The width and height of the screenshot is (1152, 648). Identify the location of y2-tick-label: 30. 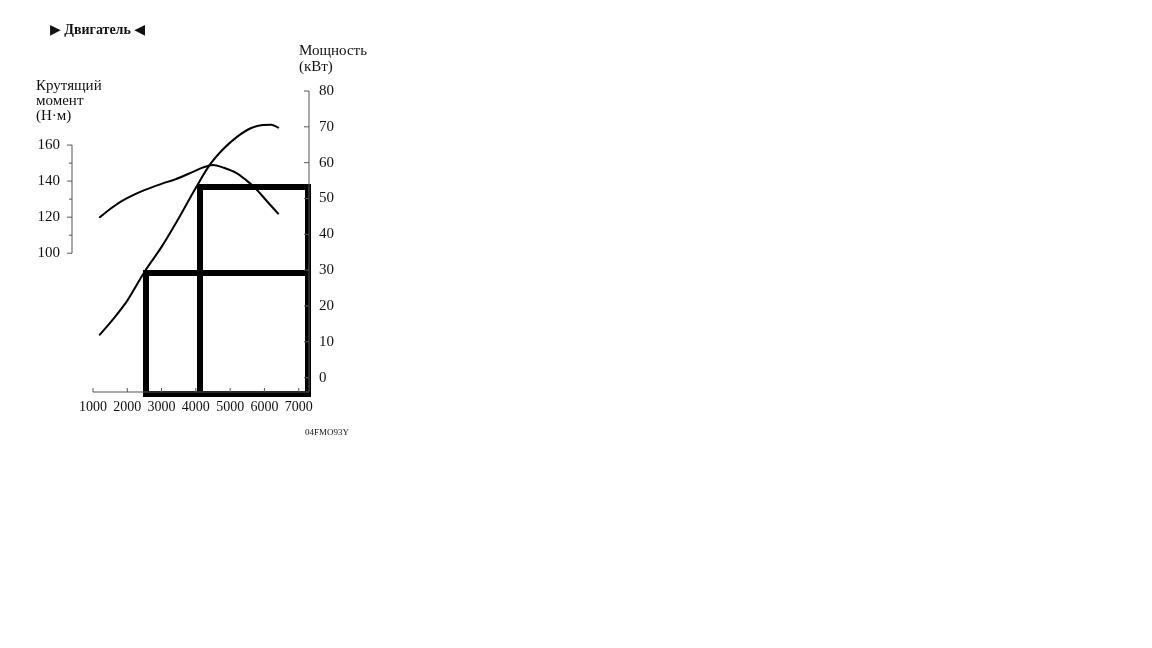
(326, 269).